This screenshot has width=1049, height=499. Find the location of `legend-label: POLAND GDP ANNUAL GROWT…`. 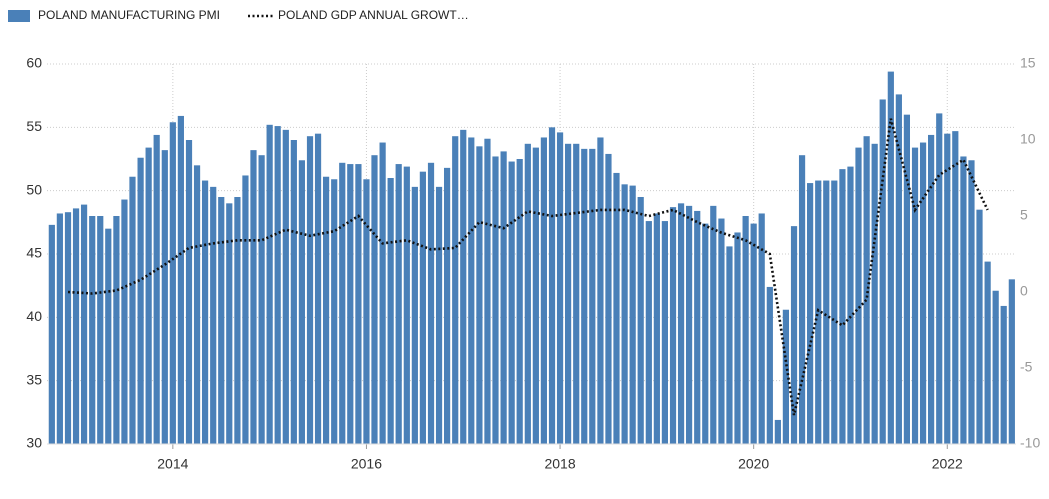

legend-label: POLAND GDP ANNUAL GROWT… is located at coordinates (373, 15).